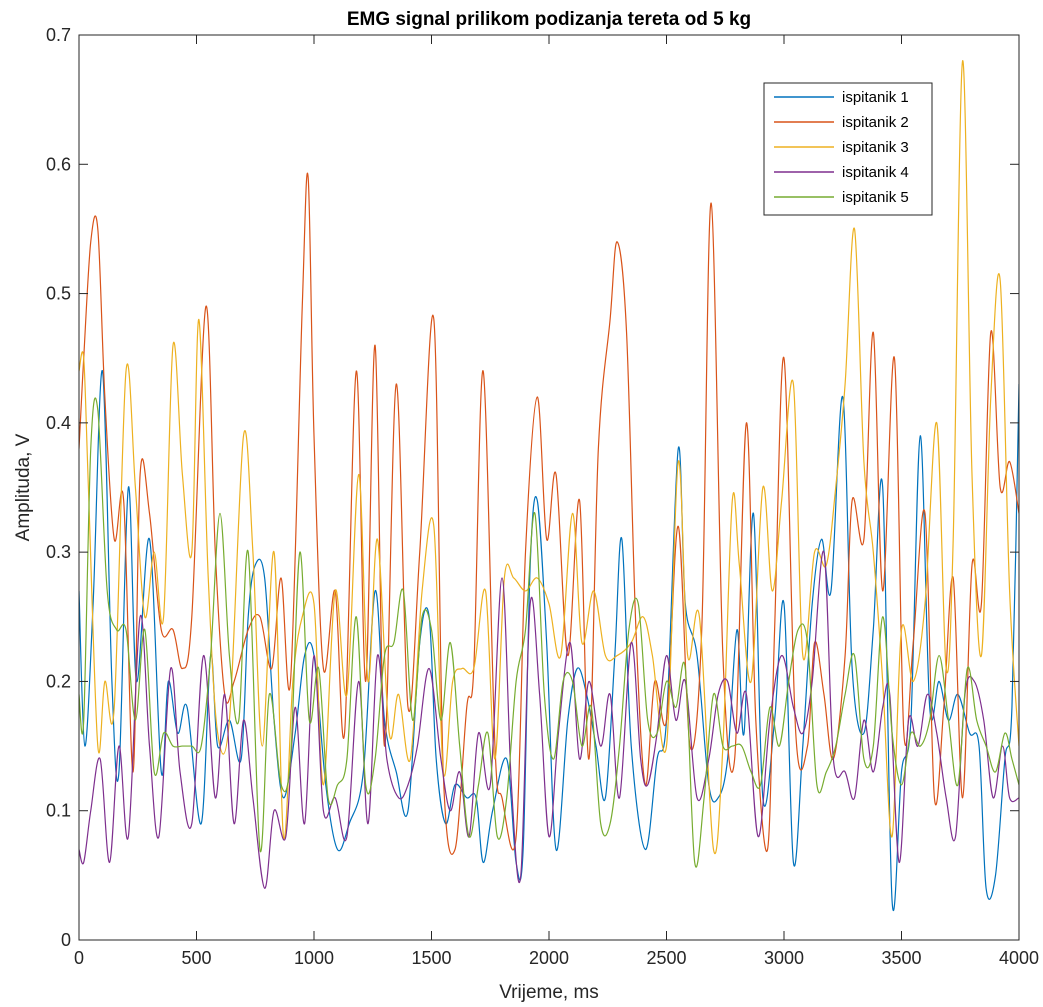  Describe the element at coordinates (549, 958) in the screenshot. I see `x-tick-label: 2000` at that location.